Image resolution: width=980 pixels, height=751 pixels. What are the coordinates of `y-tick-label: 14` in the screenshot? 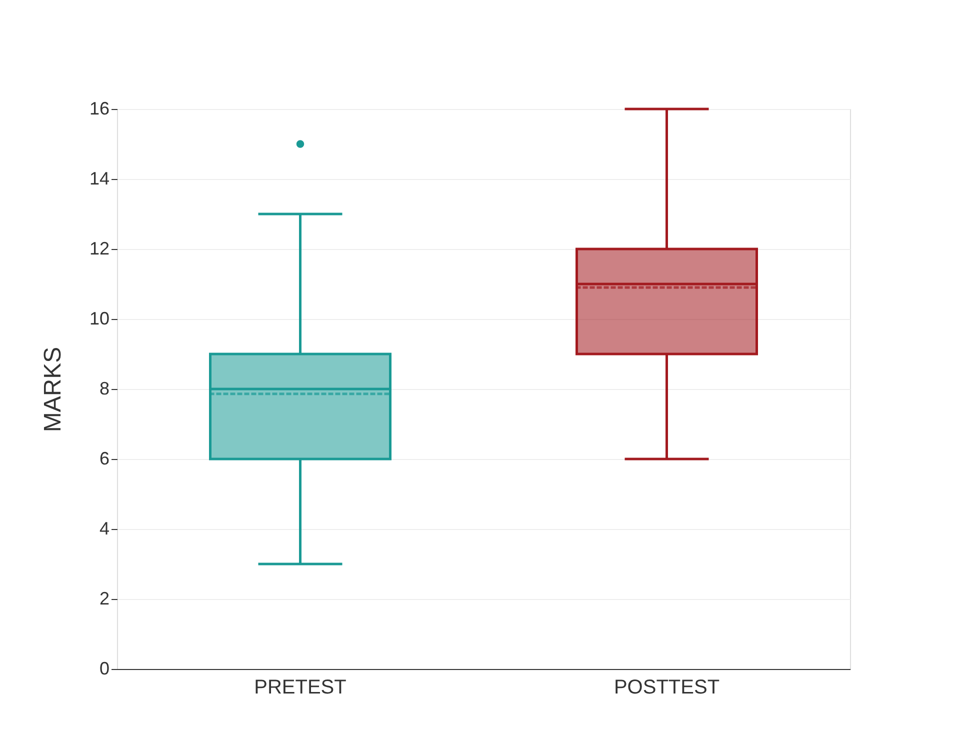 It's located at (99, 178).